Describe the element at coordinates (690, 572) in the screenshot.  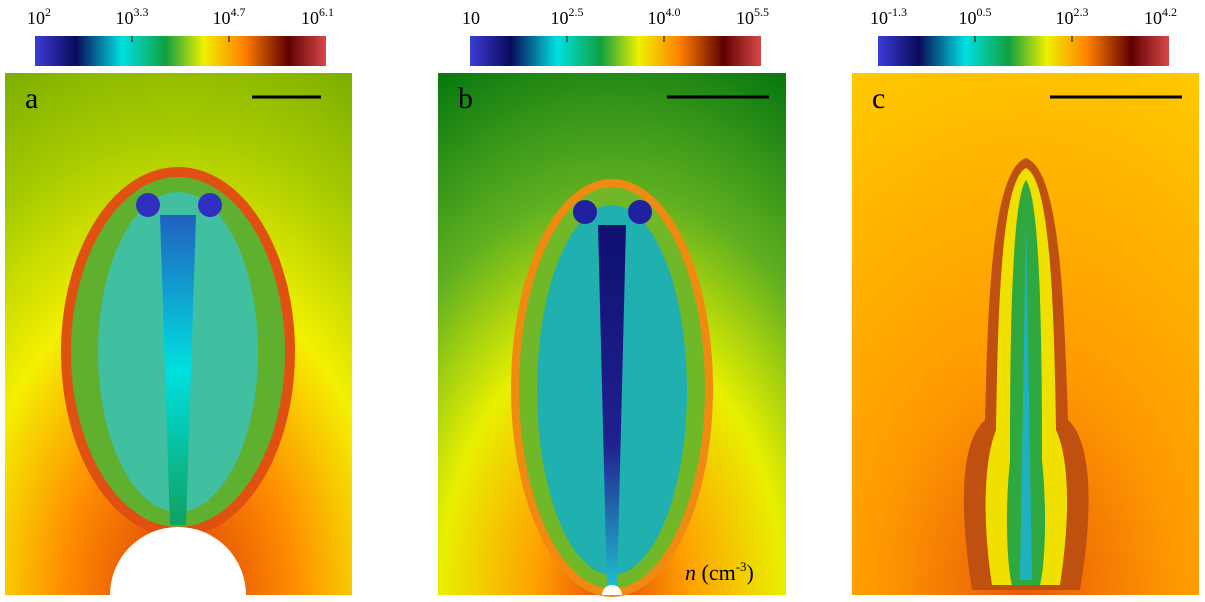
I see `unit-part: n` at that location.